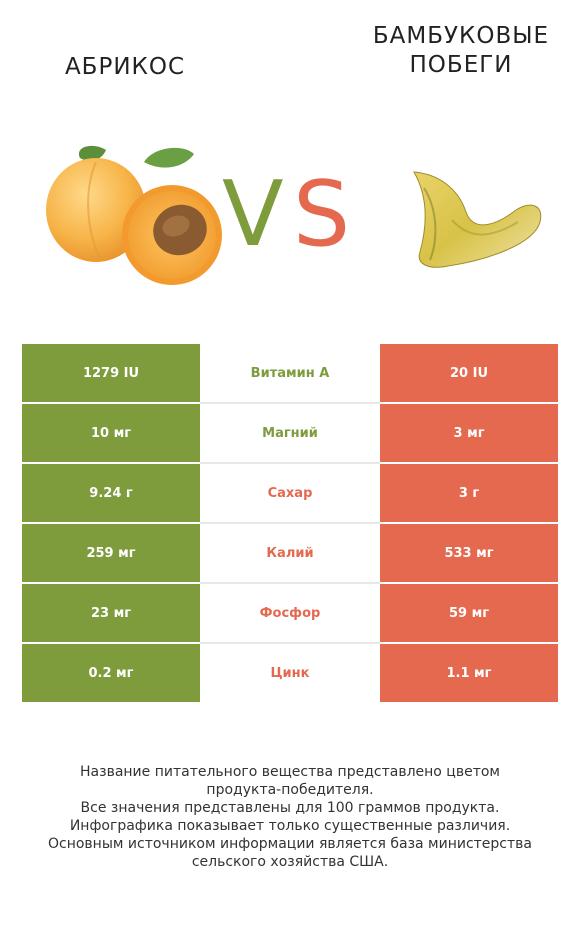 The image size is (580, 934). What do you see at coordinates (111, 374) in the screenshot?
I see `left-value: 1279 IU` at bounding box center [111, 374].